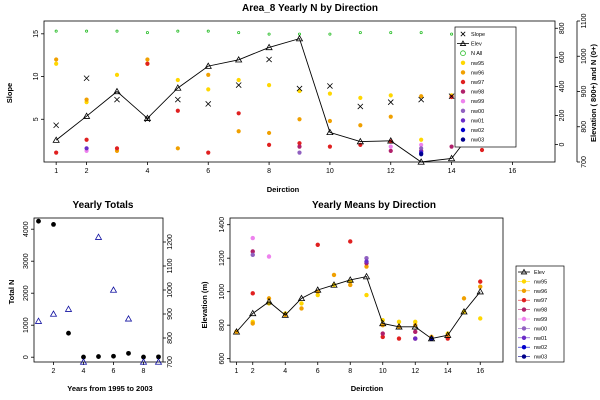  I want to click on top-legend-item-11-label: nw03, so click(477, 141).